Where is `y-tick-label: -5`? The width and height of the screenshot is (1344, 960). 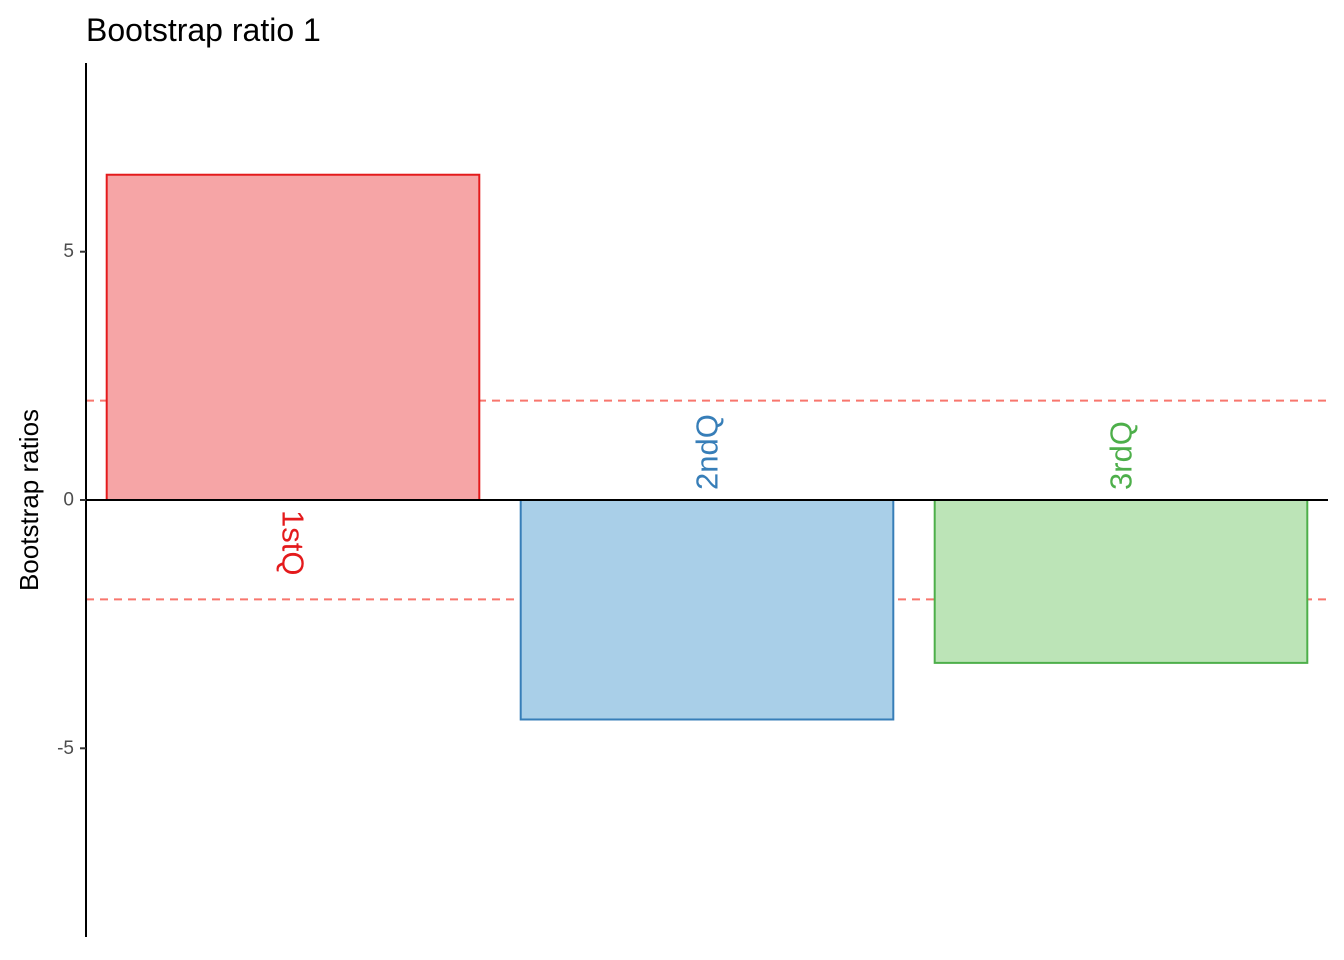 y-tick-label: -5 is located at coordinates (65, 748).